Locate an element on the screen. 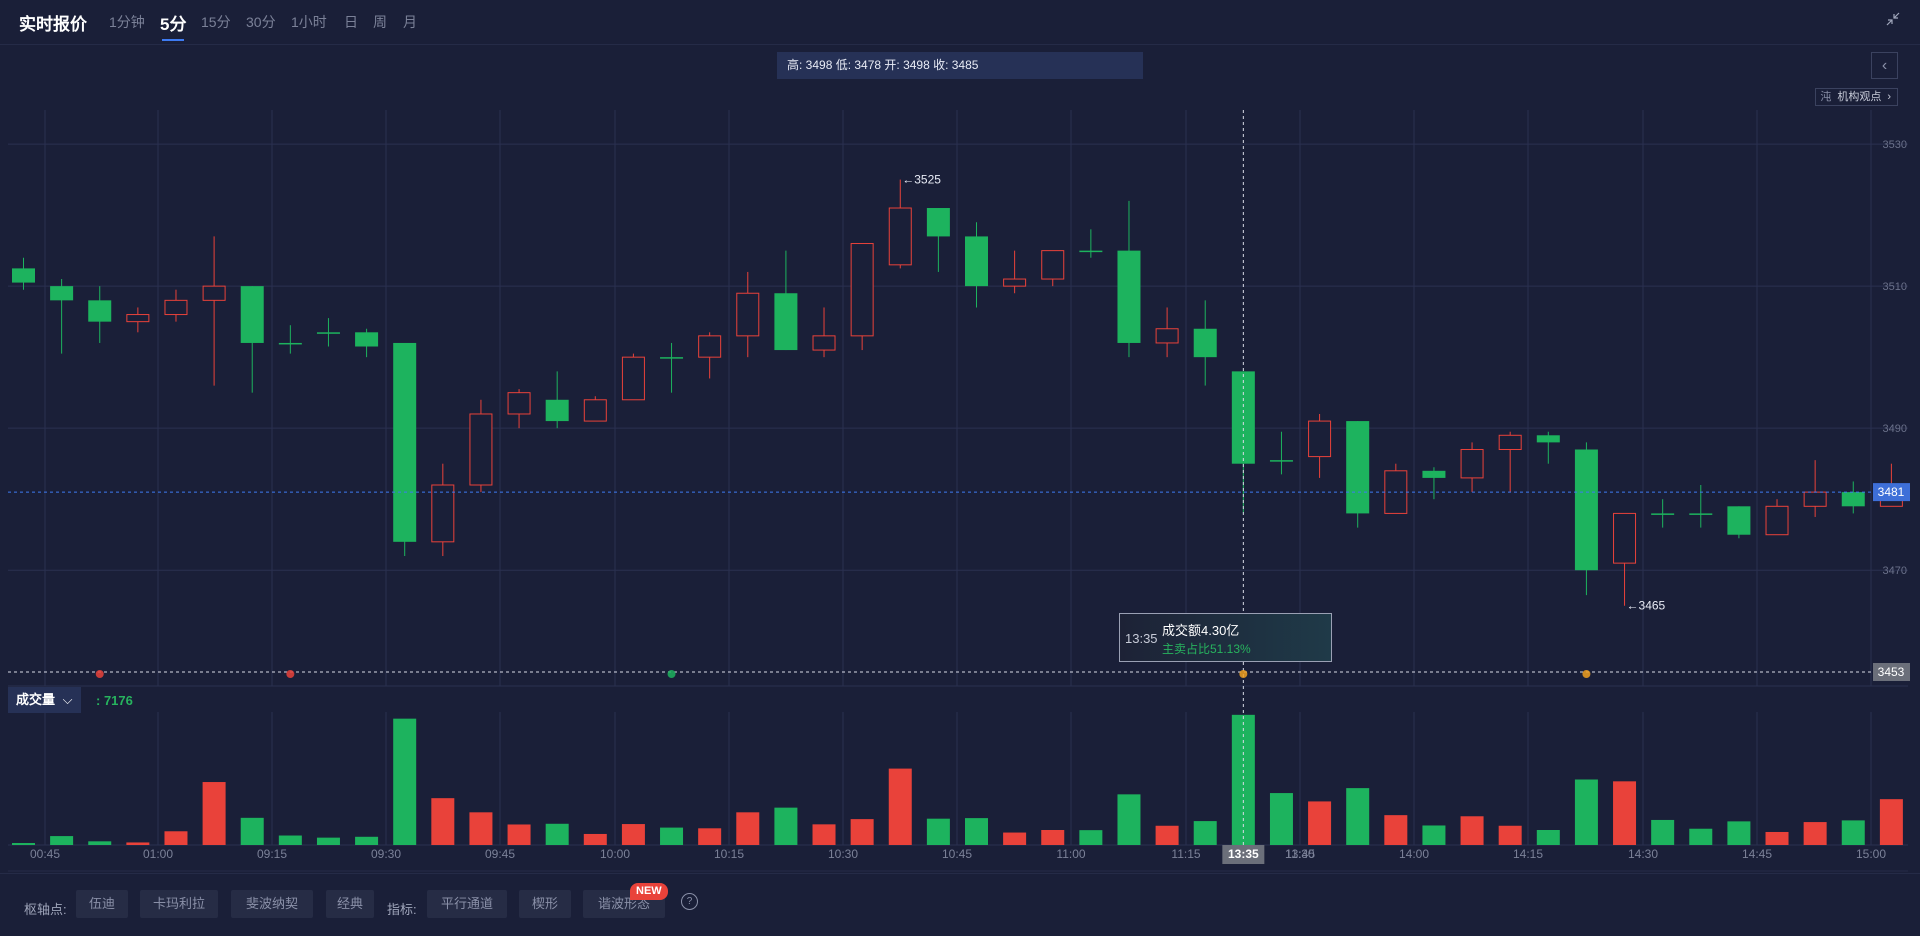 The image size is (1920, 936). chevron-right-icon: › is located at coordinates (1889, 97).